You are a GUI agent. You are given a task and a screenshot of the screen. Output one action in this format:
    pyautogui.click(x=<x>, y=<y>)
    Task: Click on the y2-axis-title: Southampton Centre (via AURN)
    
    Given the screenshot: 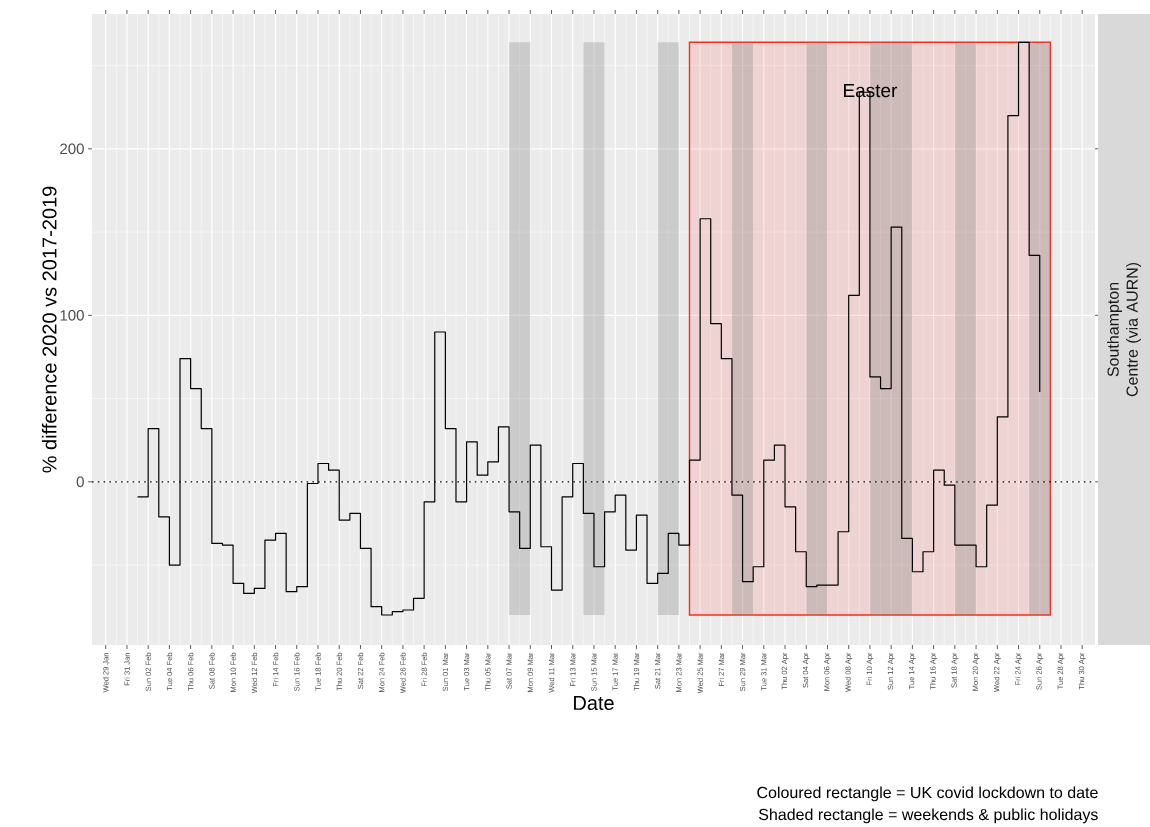 What is the action you would take?
    pyautogui.click(x=1124, y=330)
    